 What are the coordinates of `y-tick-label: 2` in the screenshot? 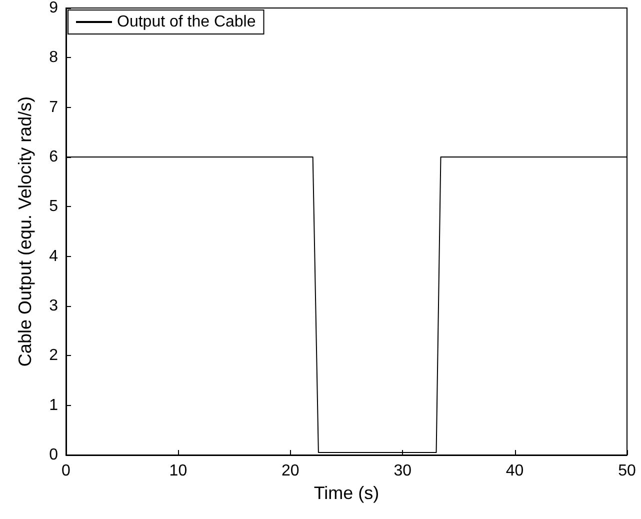 It's located at (53, 355).